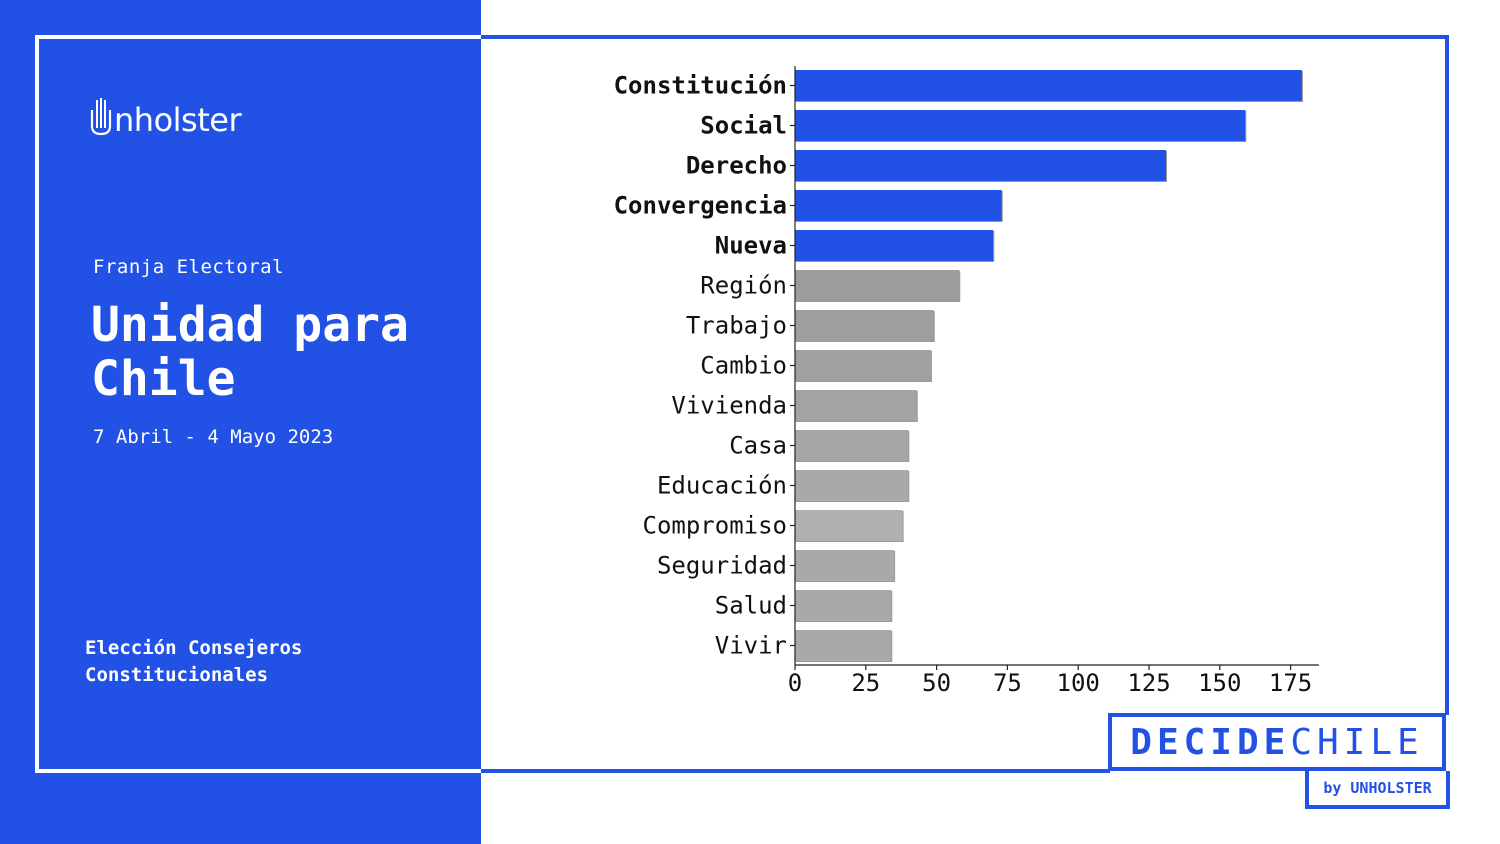 Image resolution: width=1500 pixels, height=844 pixels. What do you see at coordinates (1357, 742) in the screenshot?
I see `brand-thin: CHILE` at bounding box center [1357, 742].